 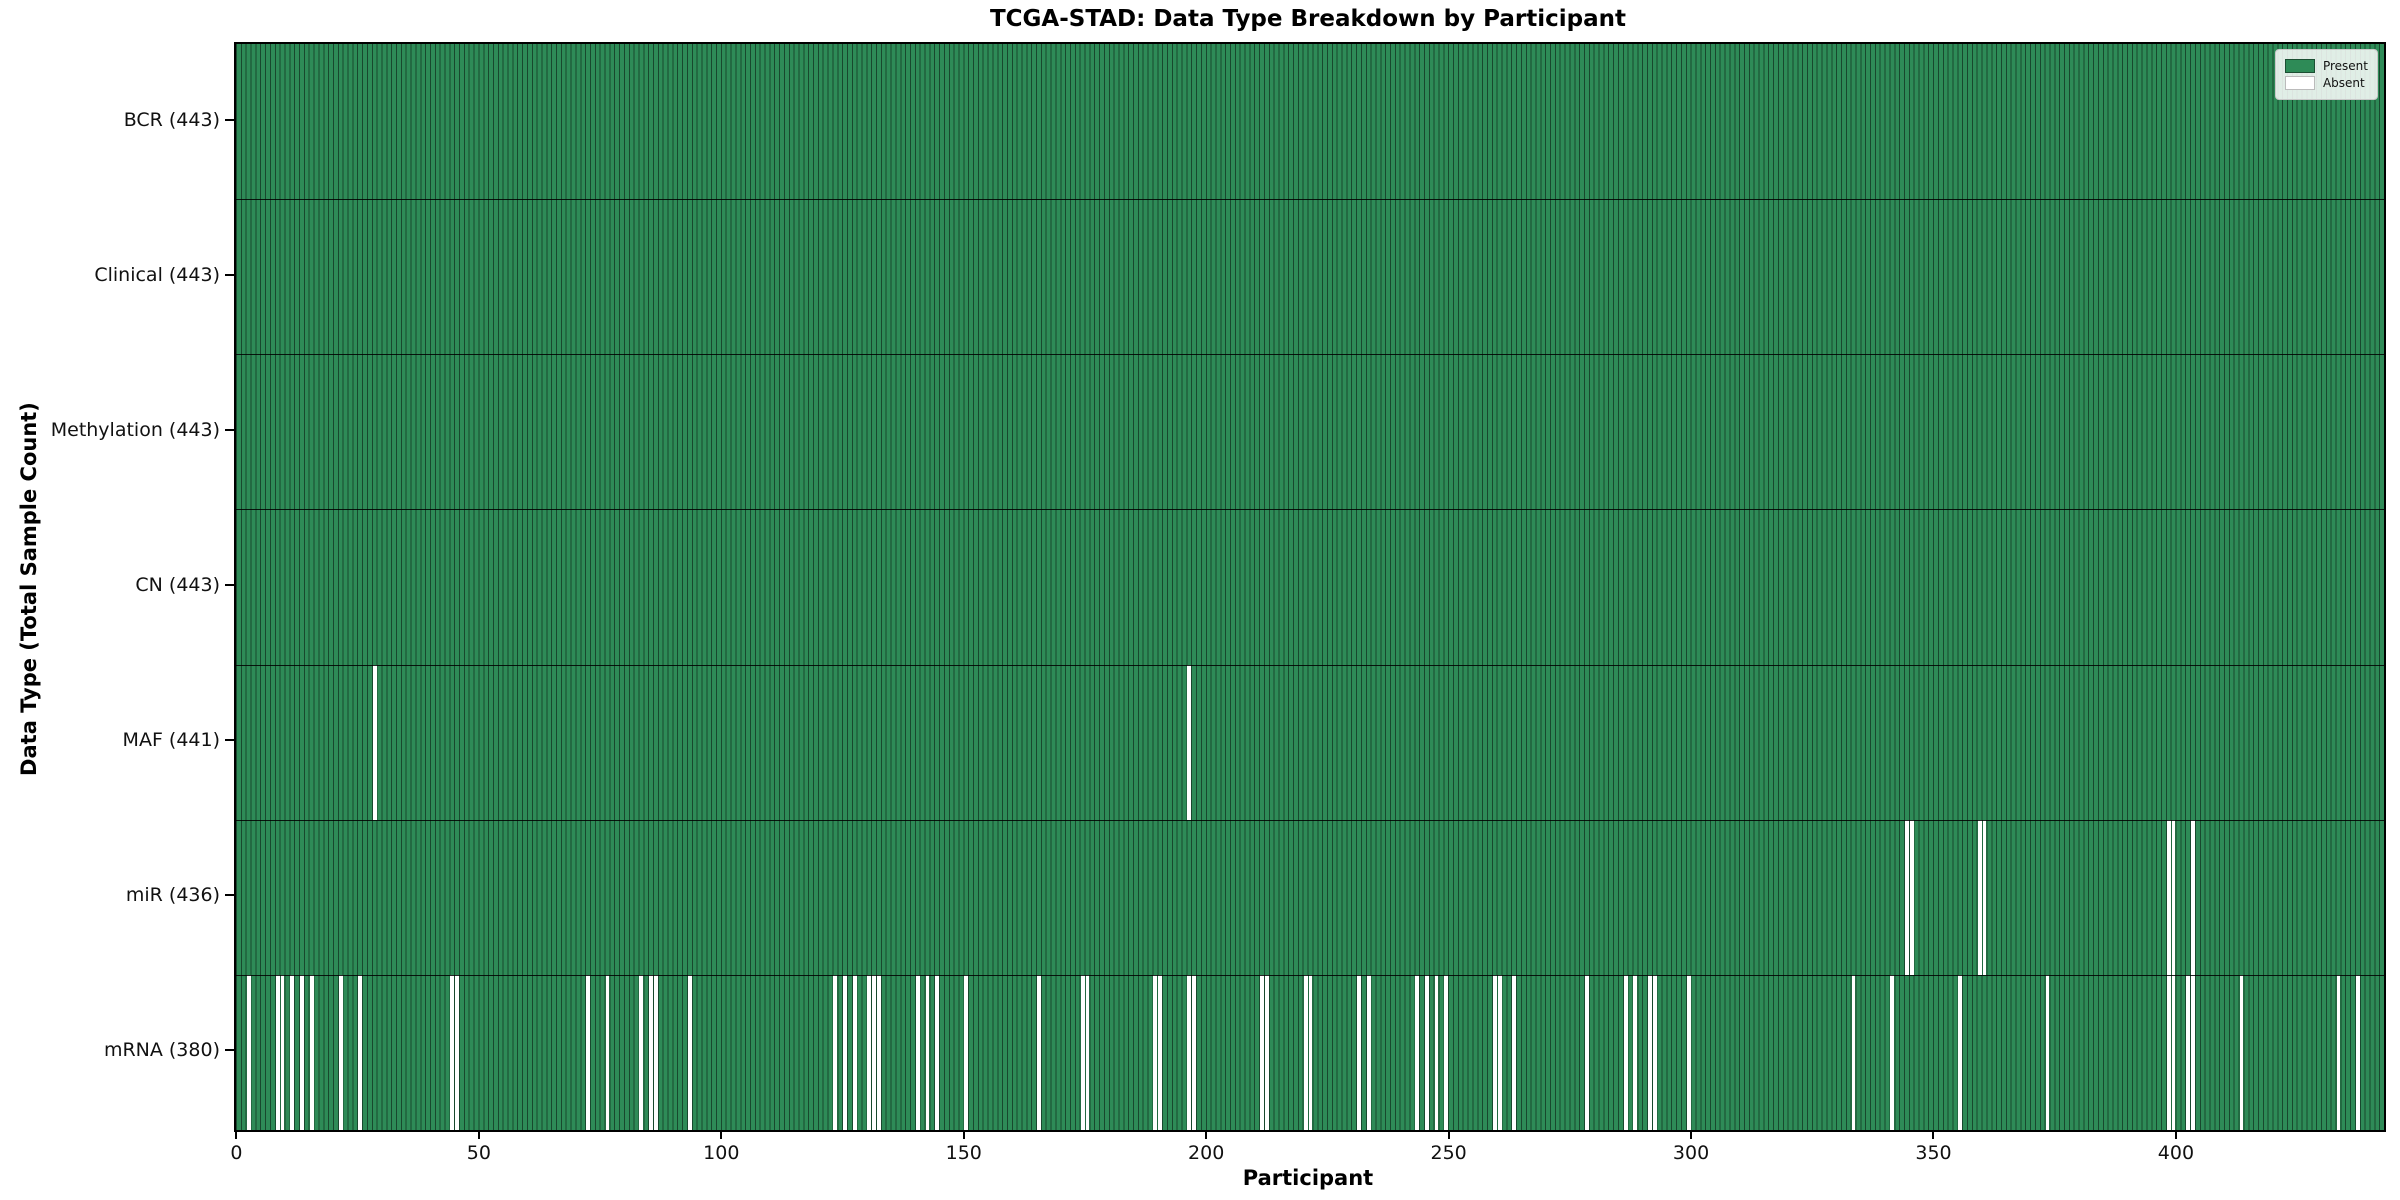 I want to click on legend-present-label: Present, so click(x=2345, y=66).